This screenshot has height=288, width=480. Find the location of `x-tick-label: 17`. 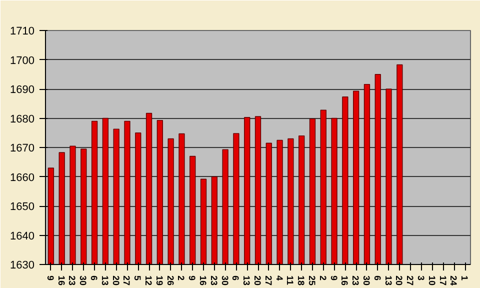

x-tick-label: 17 is located at coordinates (443, 281).